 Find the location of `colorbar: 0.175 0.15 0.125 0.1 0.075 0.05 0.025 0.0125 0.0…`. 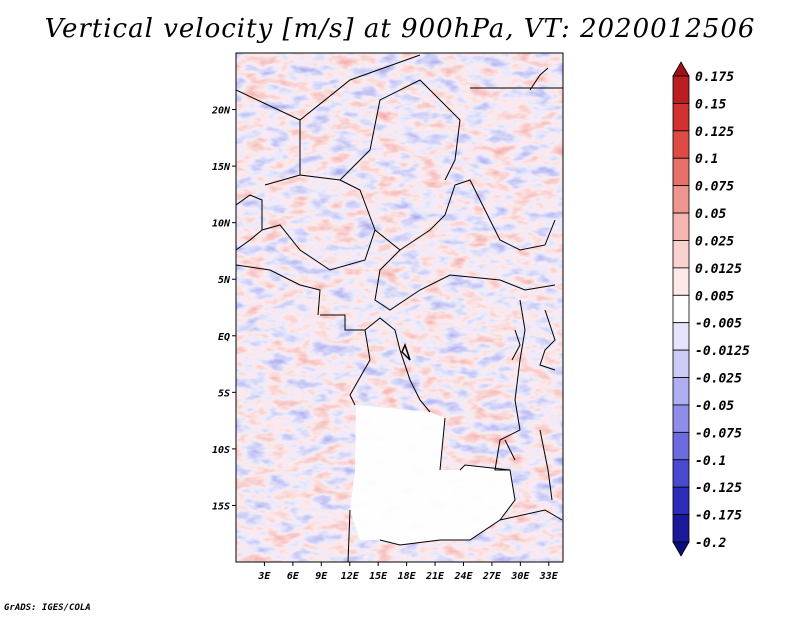

colorbar: 0.175 0.15 0.125 0.1 0.075 0.05 0.025 0.0125 0.0… is located at coordinates (711, 309).